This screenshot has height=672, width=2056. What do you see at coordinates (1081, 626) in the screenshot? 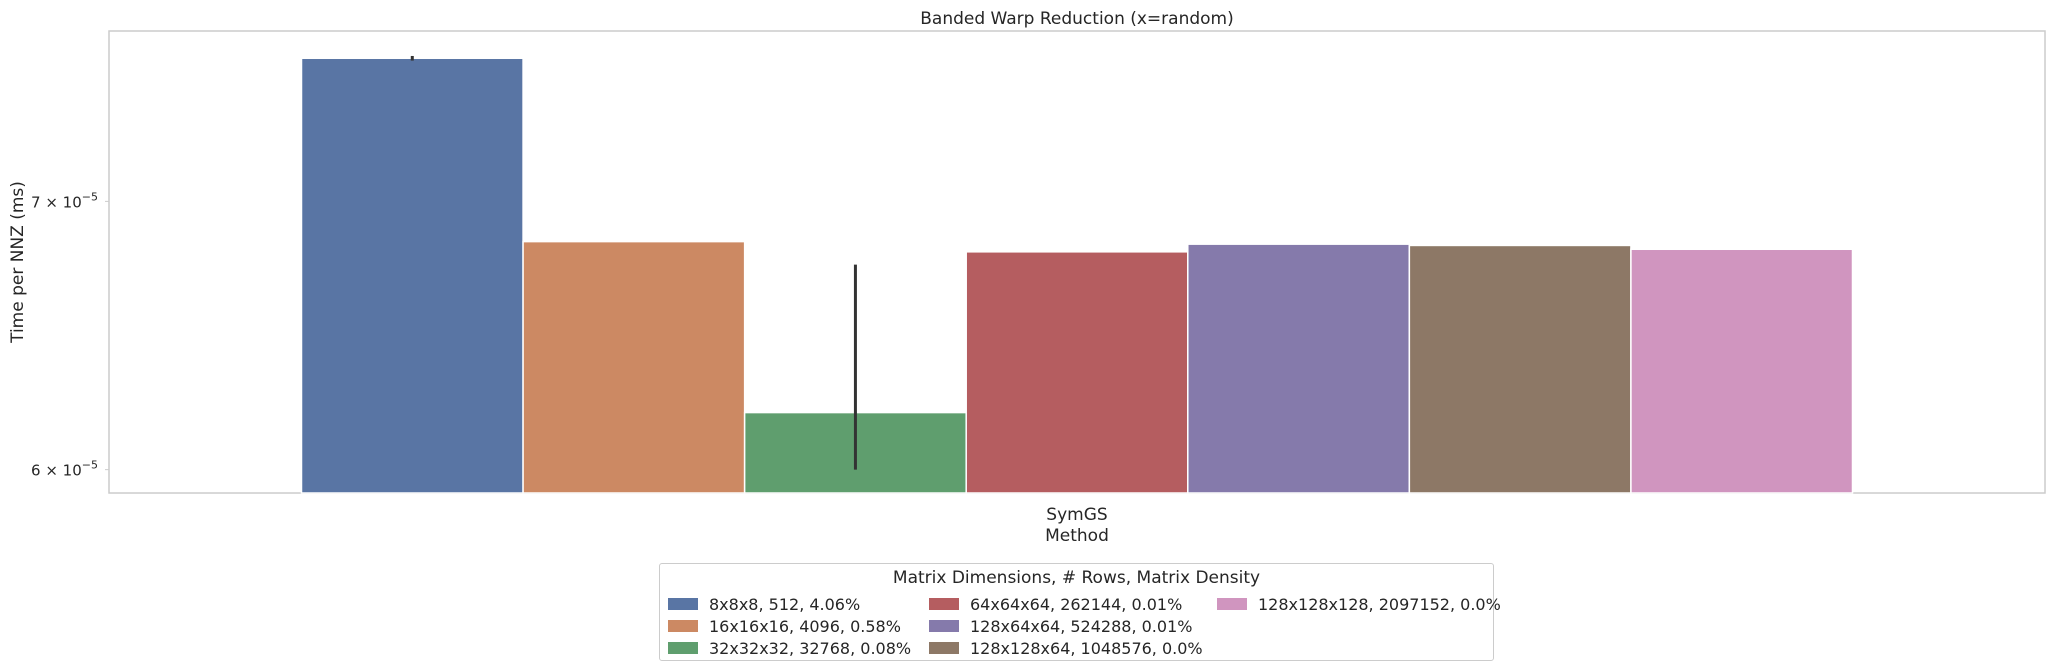
I see `legend-label: 128x64x64, 524288, 0.01%` at bounding box center [1081, 626].